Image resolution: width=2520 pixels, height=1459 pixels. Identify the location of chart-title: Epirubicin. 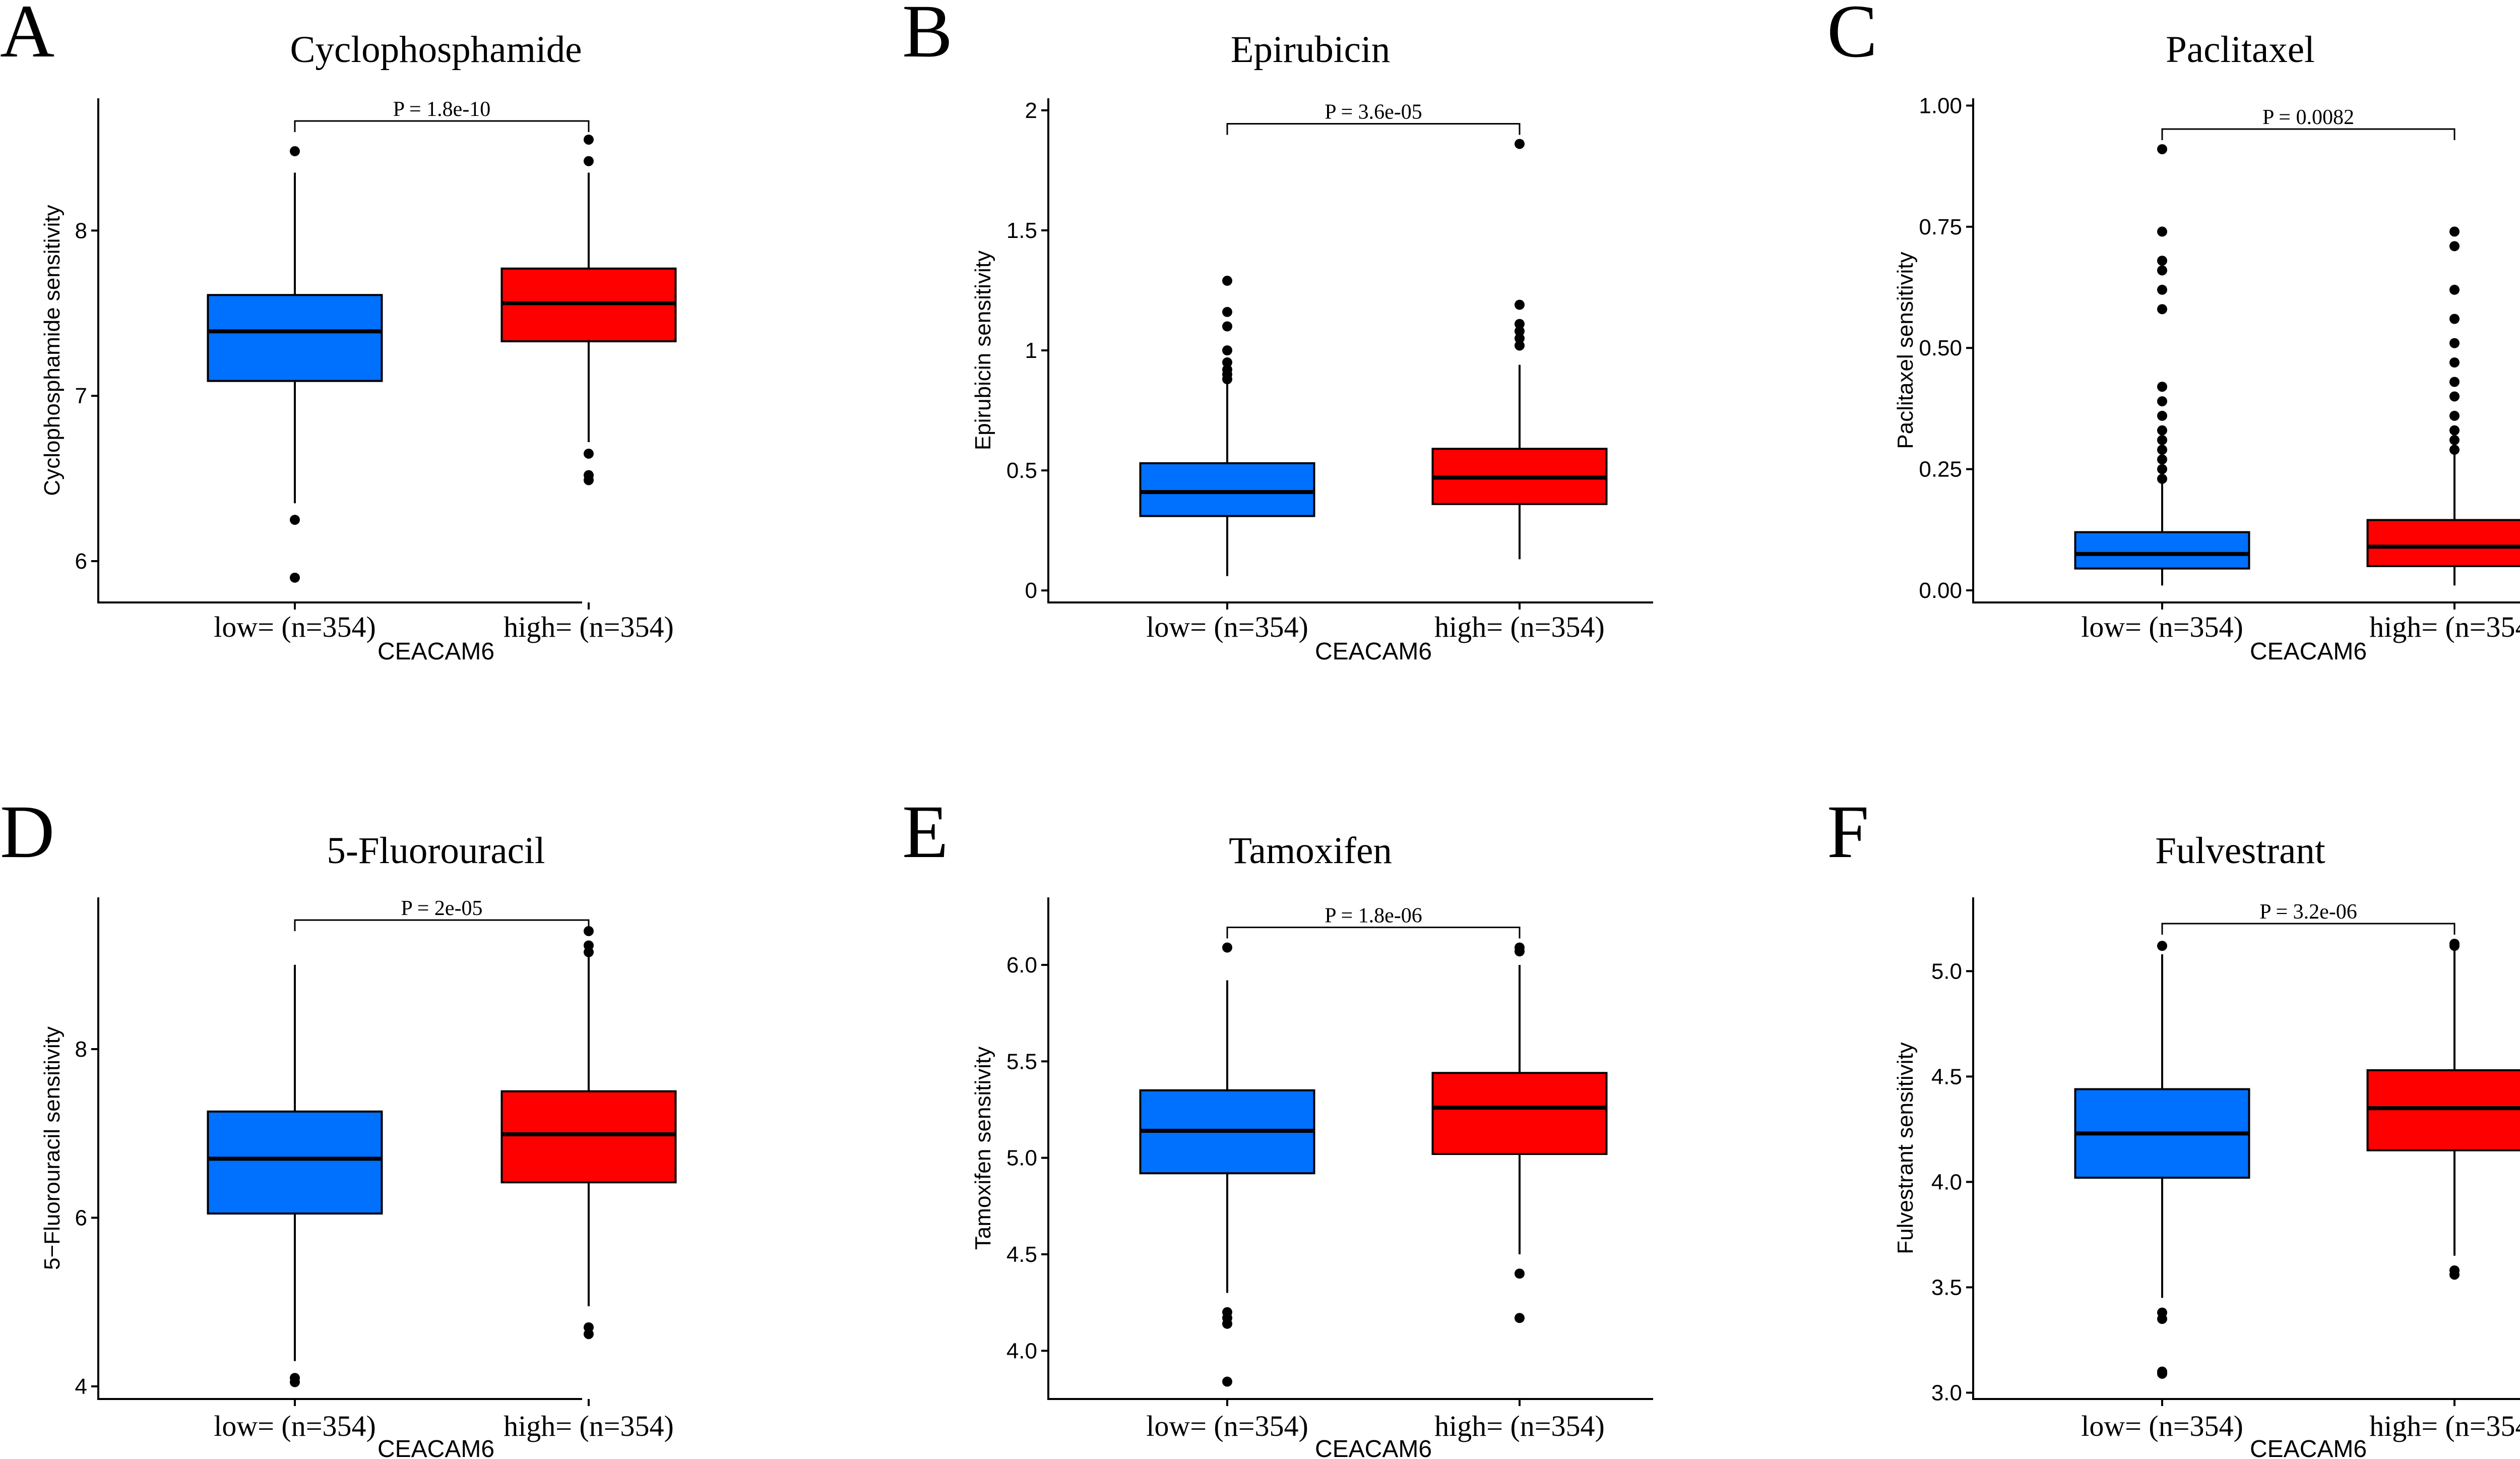
(1311, 50).